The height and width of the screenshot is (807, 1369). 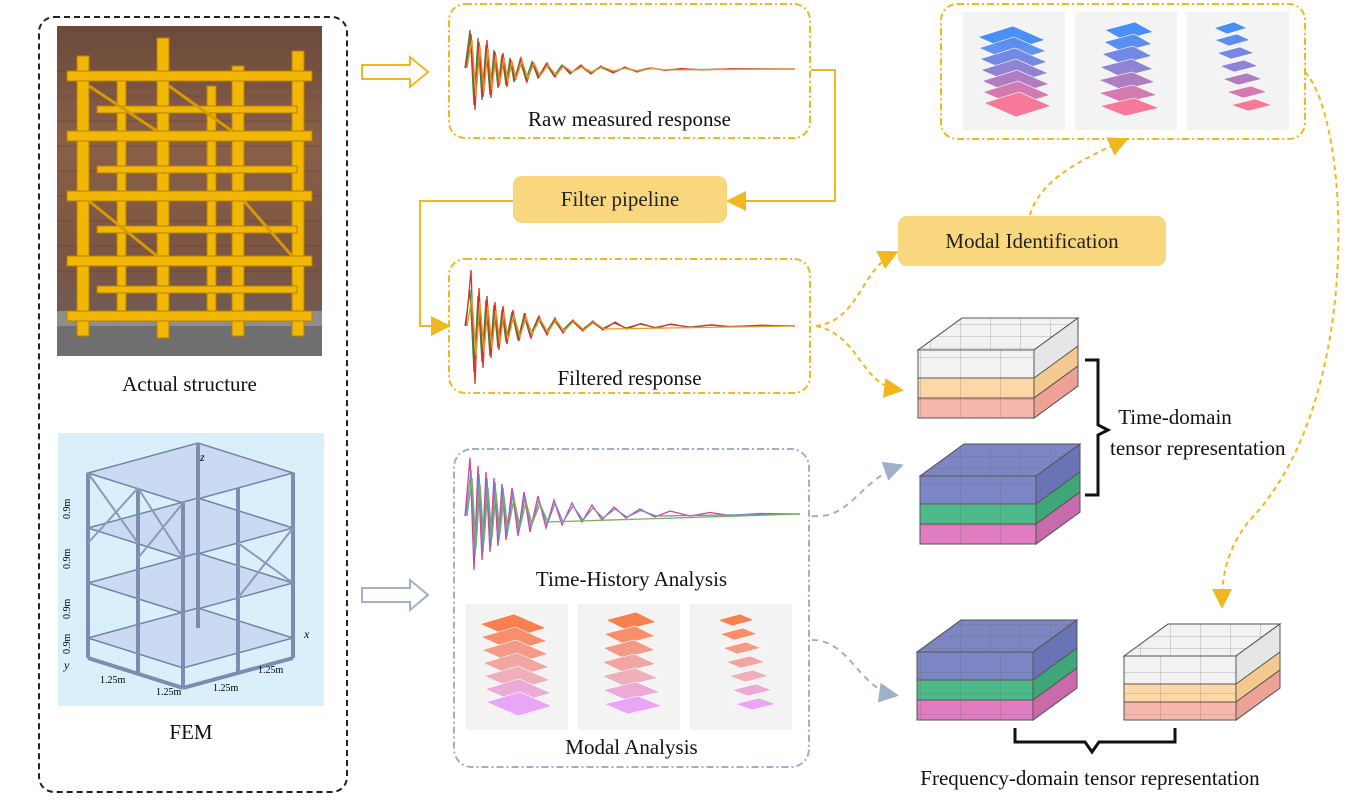 What do you see at coordinates (620, 199) in the screenshot?
I see `filter-pipeline-pill: Filter pipeline` at bounding box center [620, 199].